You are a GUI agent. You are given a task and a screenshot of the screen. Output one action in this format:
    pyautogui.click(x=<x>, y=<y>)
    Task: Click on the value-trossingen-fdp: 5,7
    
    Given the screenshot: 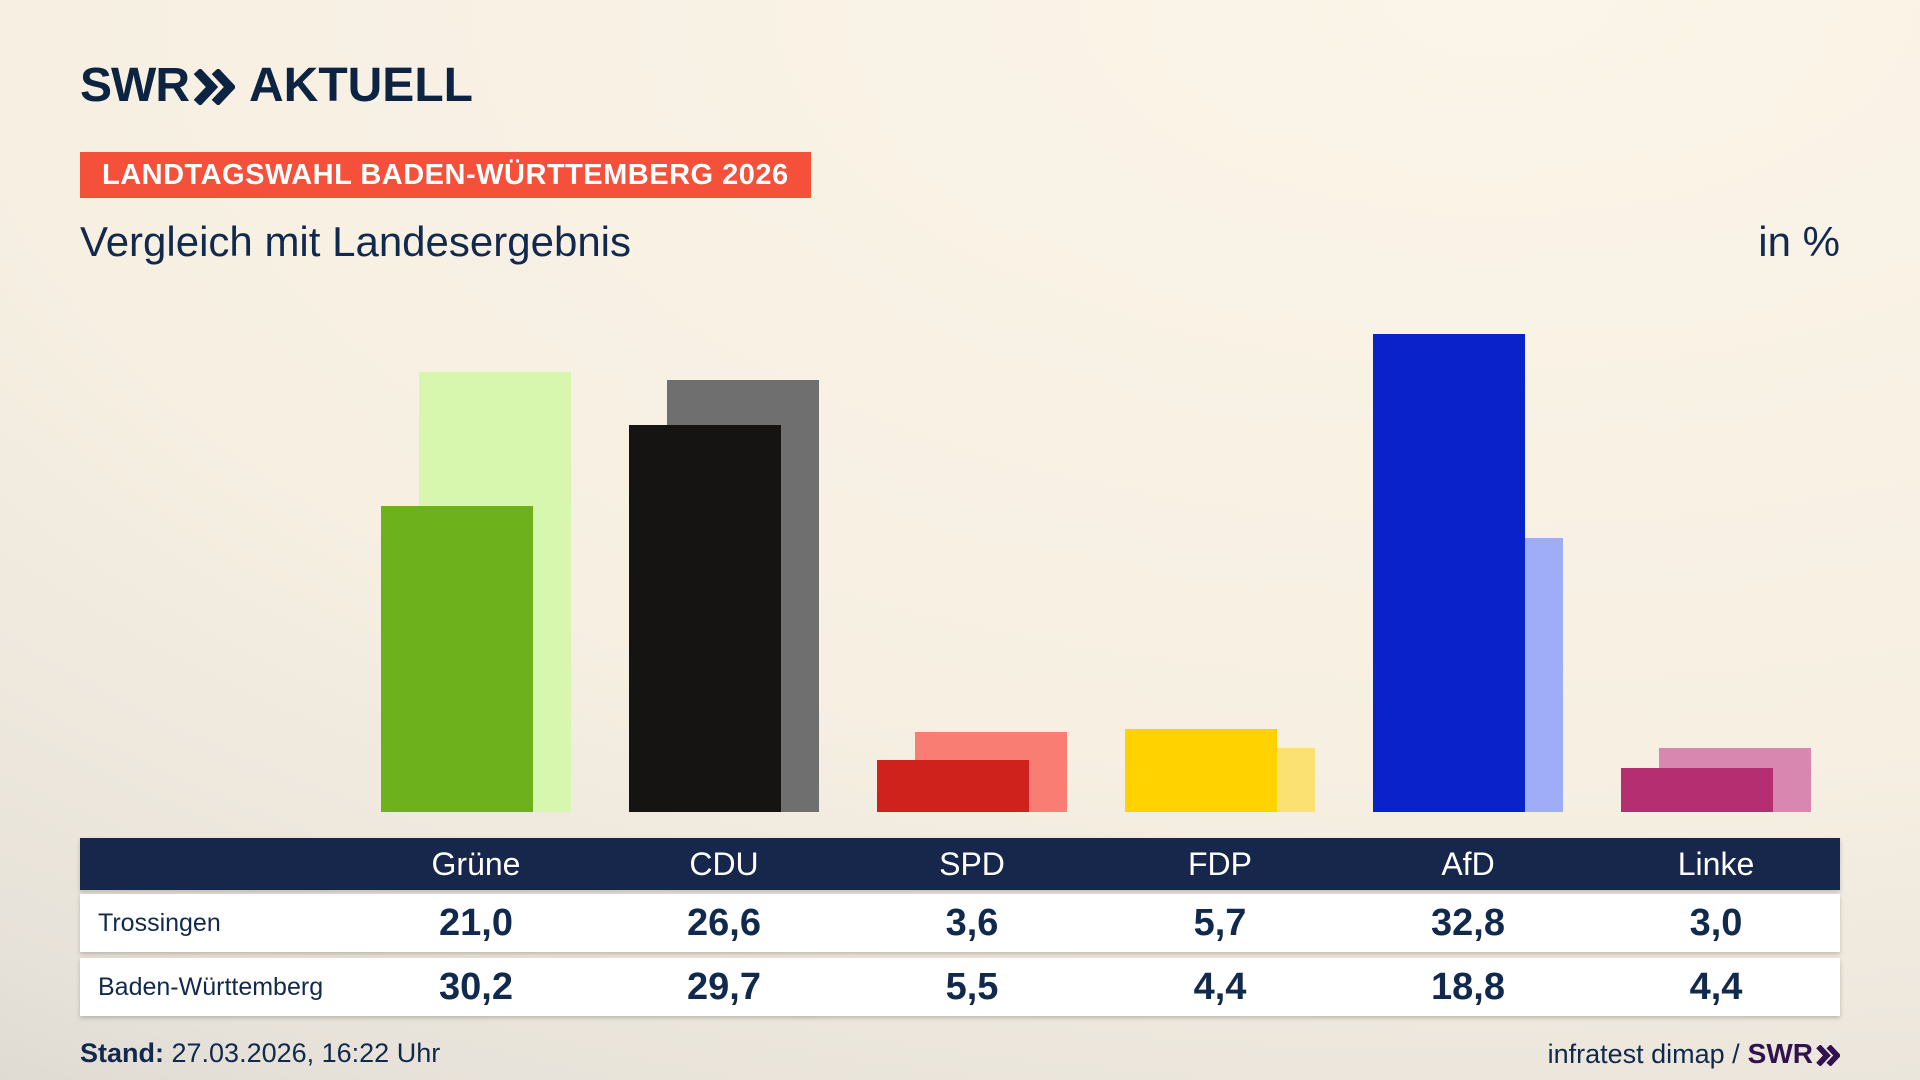 What is the action you would take?
    pyautogui.click(x=1220, y=922)
    